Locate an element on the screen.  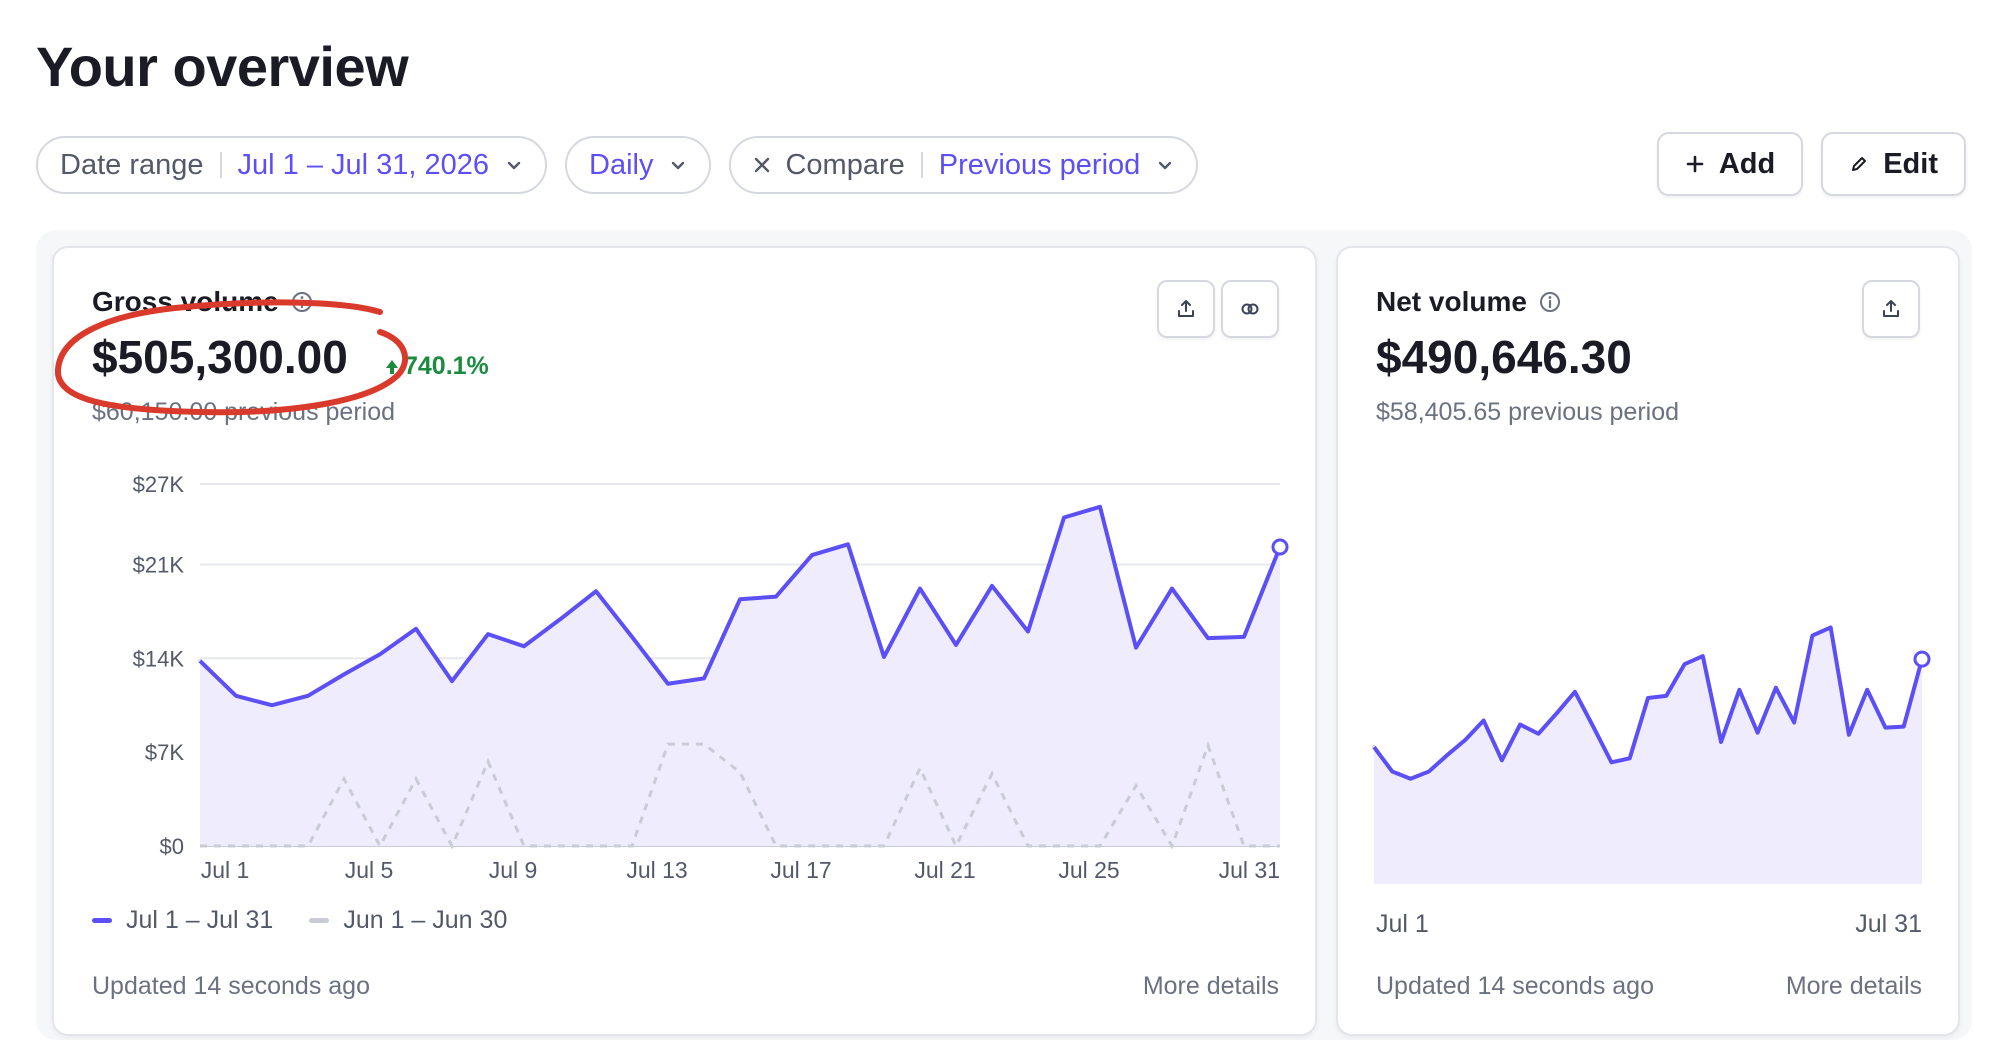
add-button: Add is located at coordinates (1730, 164).